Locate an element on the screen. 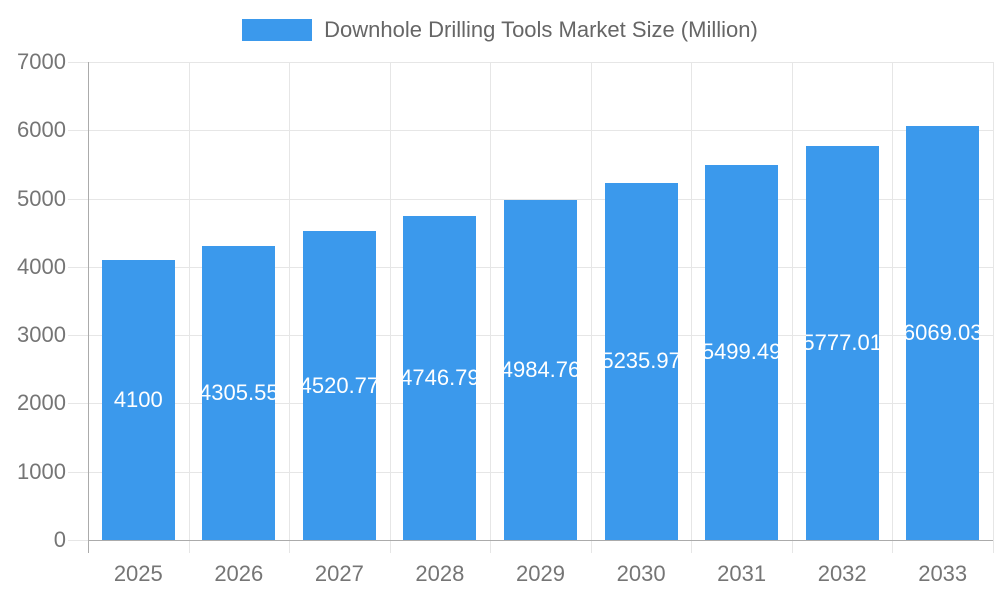 The width and height of the screenshot is (1000, 600). bar-value-label: 5235.97 is located at coordinates (641, 361).